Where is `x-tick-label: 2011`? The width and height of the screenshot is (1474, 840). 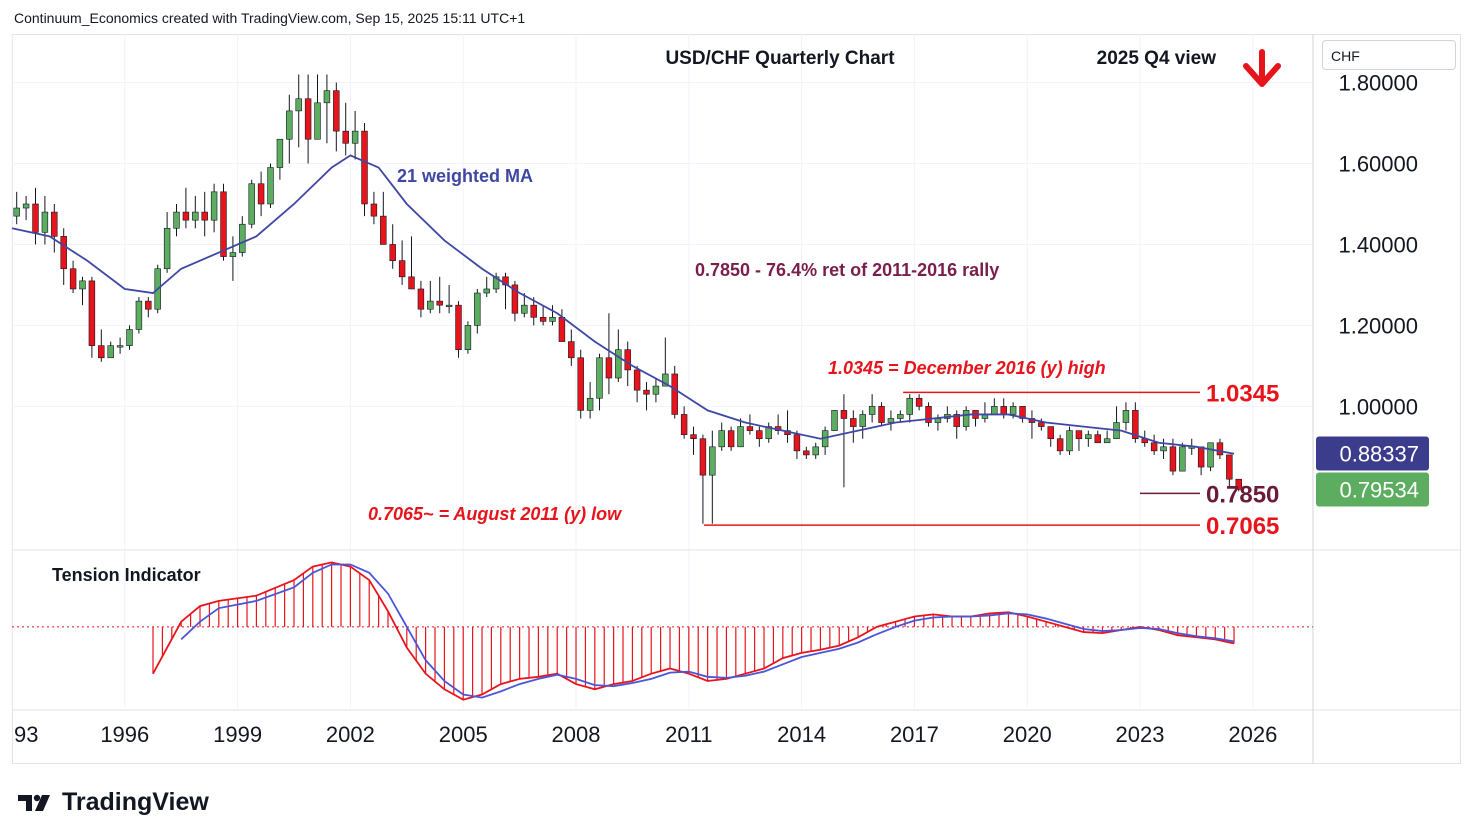
x-tick-label: 2011 is located at coordinates (688, 734).